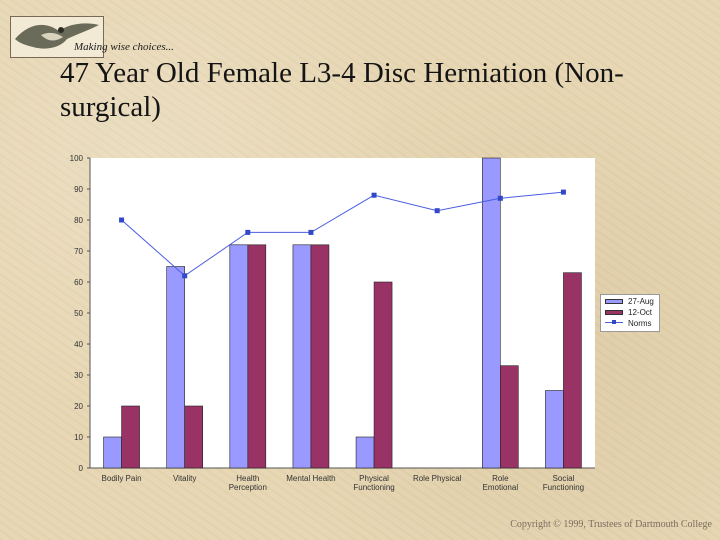 The width and height of the screenshot is (720, 540). Describe the element at coordinates (78, 282) in the screenshot. I see `y-tick-label: 60` at that location.